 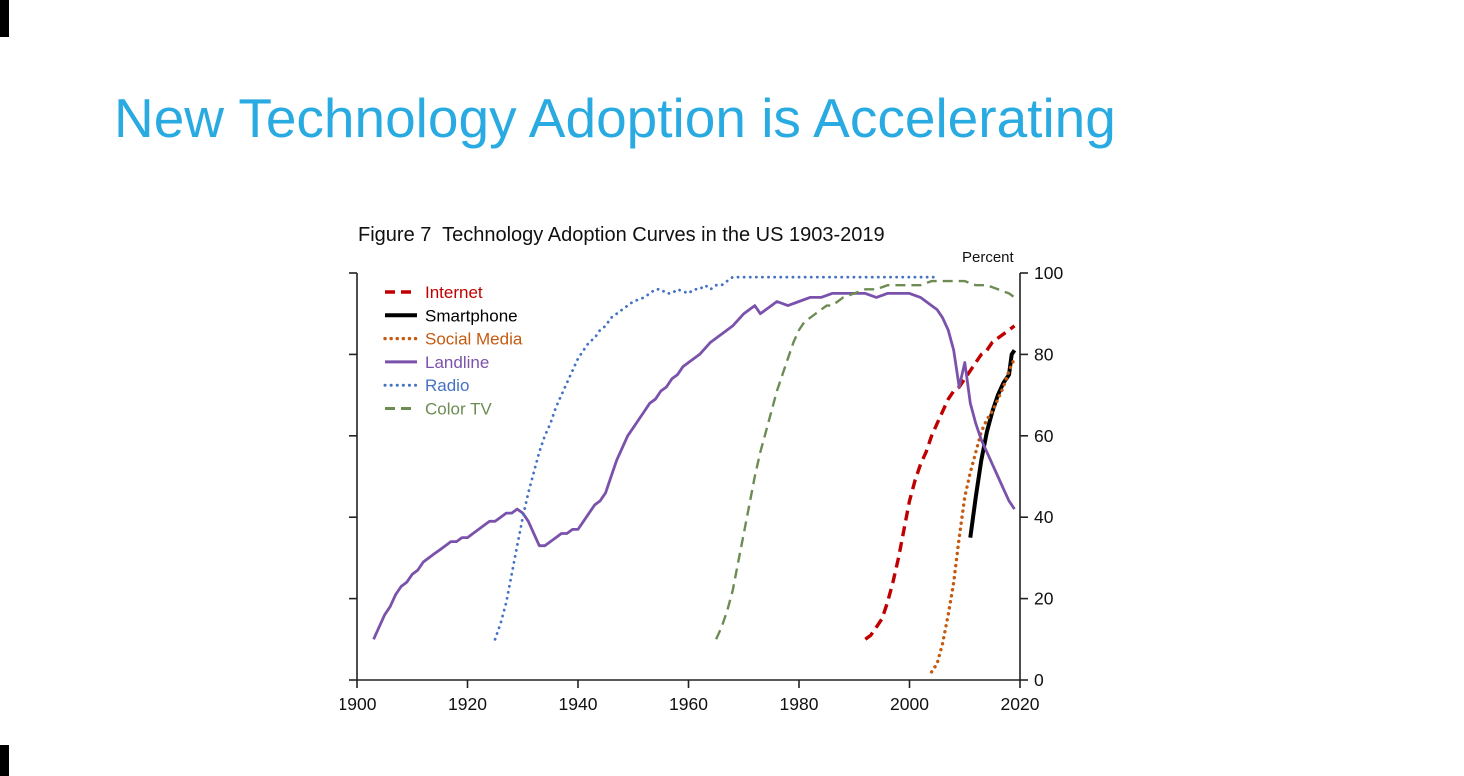 I want to click on series-line-radio, so click(x=716, y=458).